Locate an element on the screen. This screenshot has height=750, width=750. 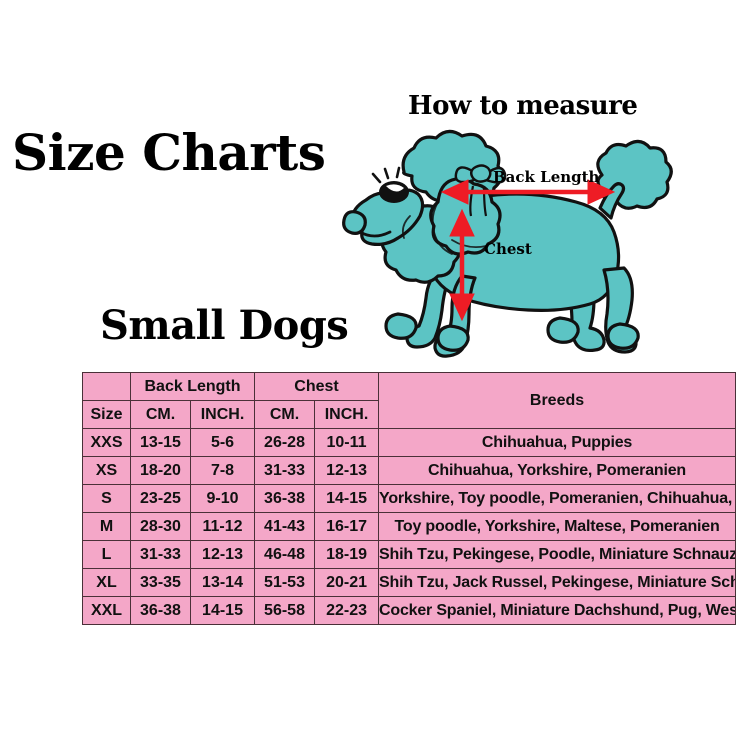
cell-back-cm: 36-38 is located at coordinates (160, 610).